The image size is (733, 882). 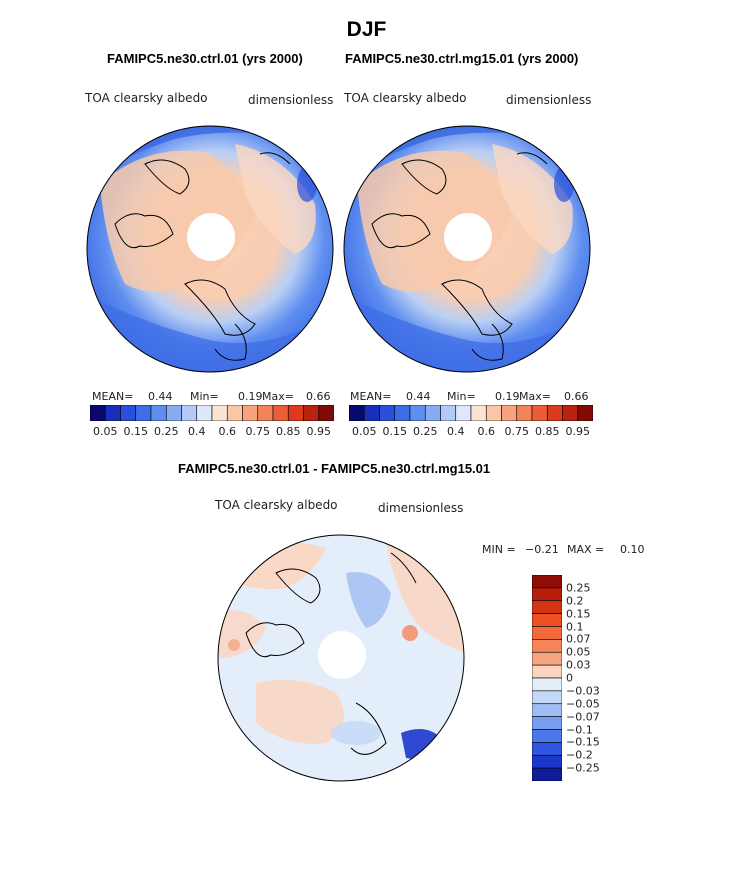 I want to click on left-polar-map, so click(x=210, y=249).